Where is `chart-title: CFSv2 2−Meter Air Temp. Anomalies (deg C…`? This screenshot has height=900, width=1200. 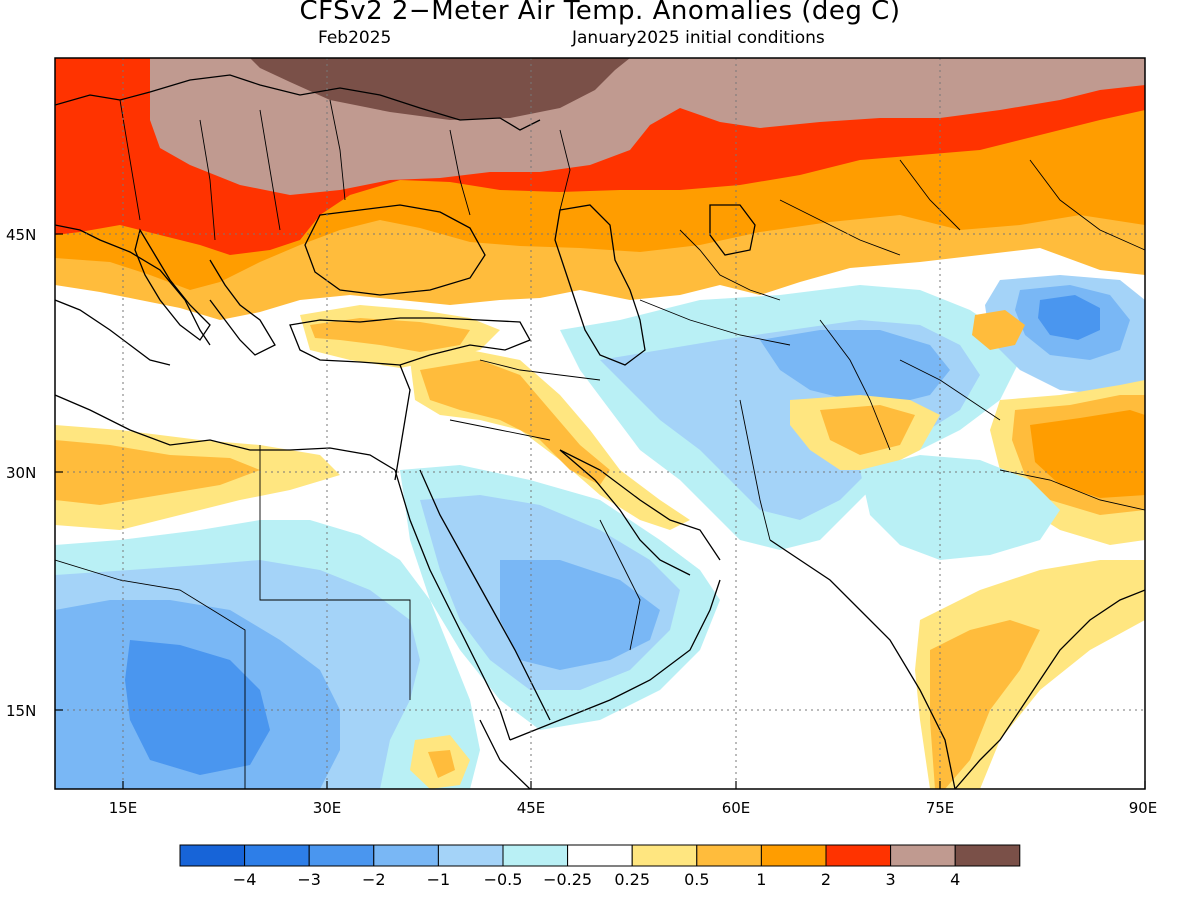 chart-title: CFSv2 2−Meter Air Temp. Anomalies (deg C… is located at coordinates (600, 13).